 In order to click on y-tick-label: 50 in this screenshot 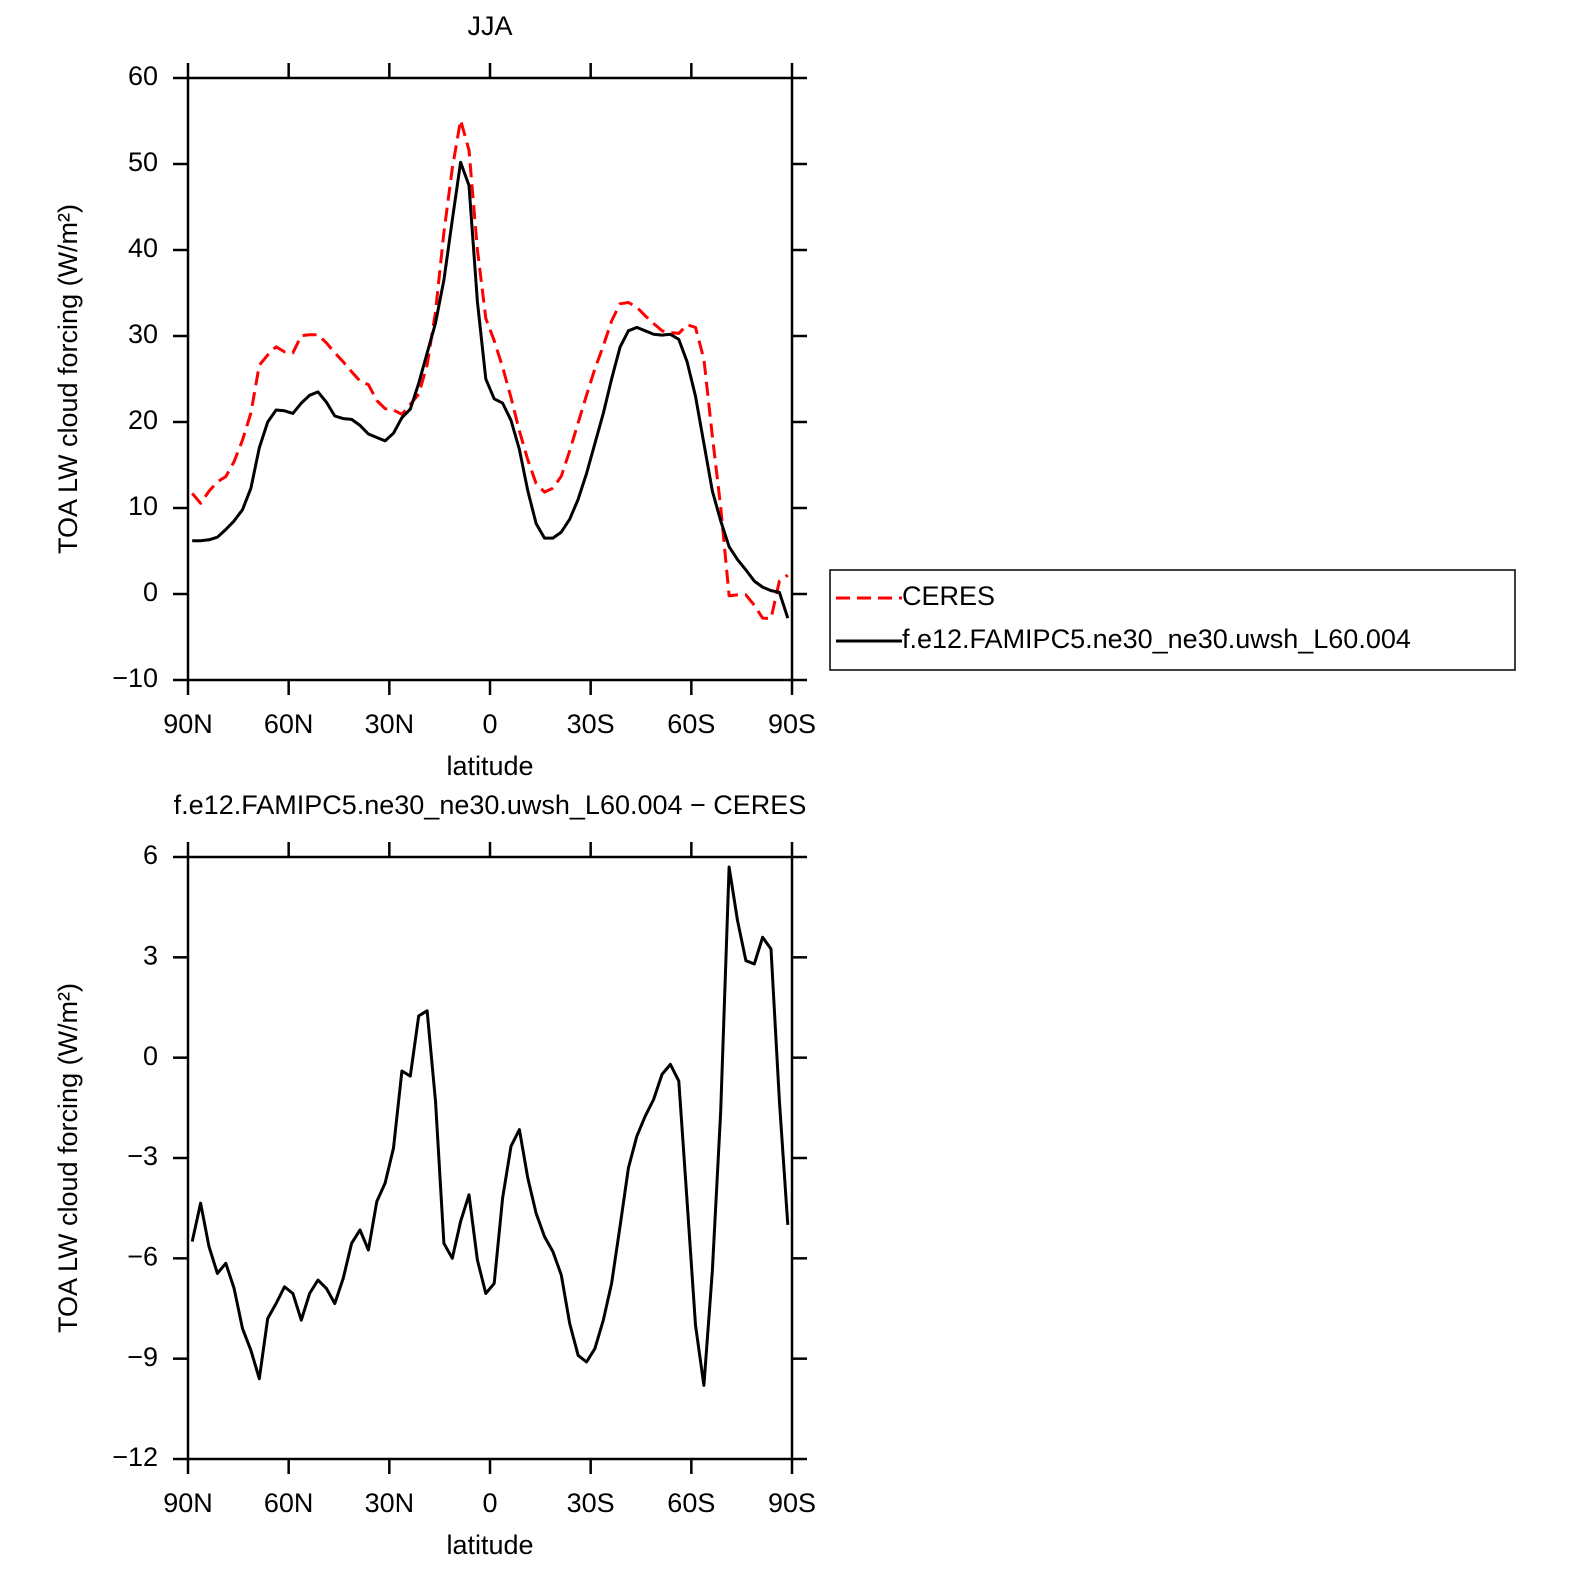, I will do `click(143, 162)`.